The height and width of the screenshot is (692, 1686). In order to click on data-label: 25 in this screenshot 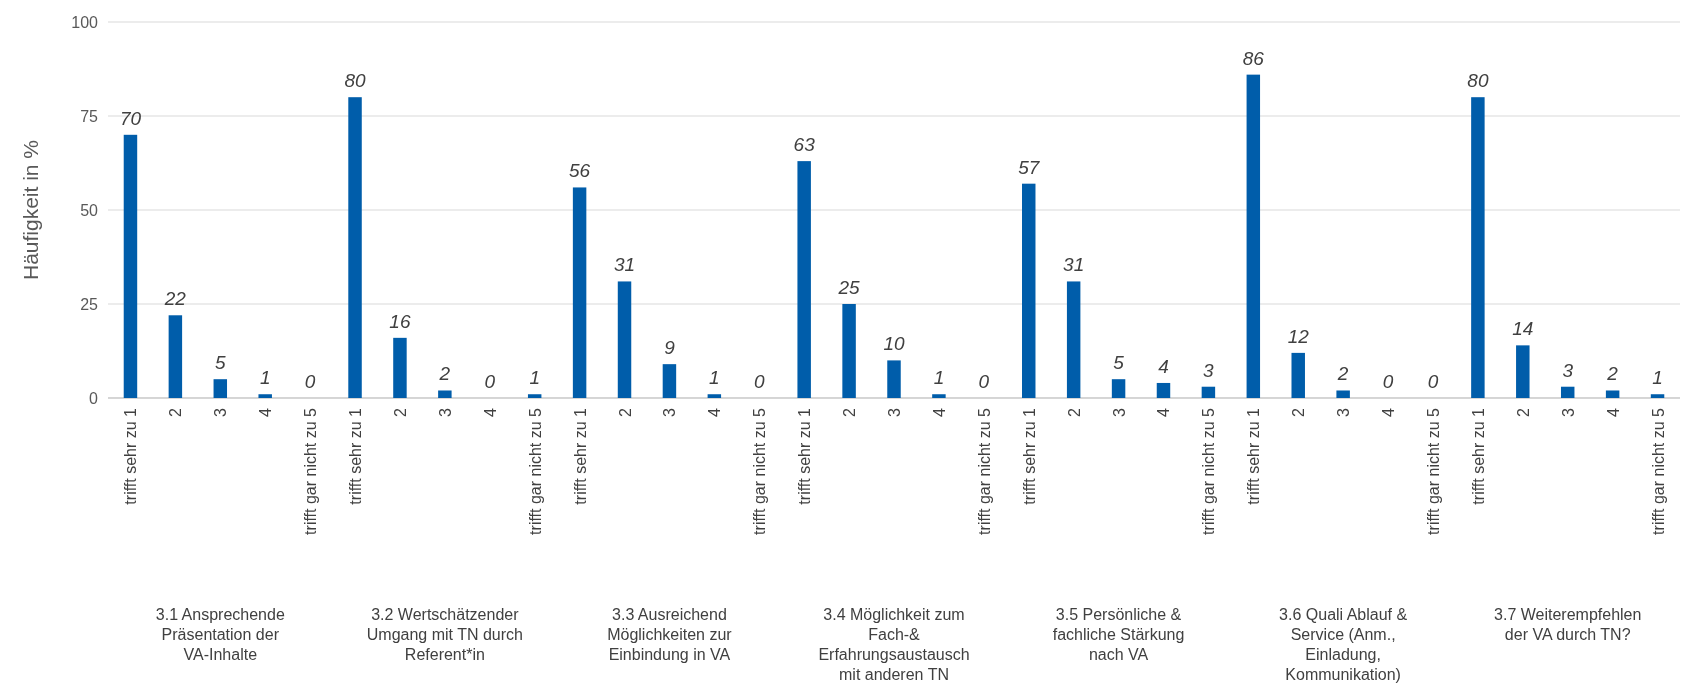, I will do `click(849, 287)`.